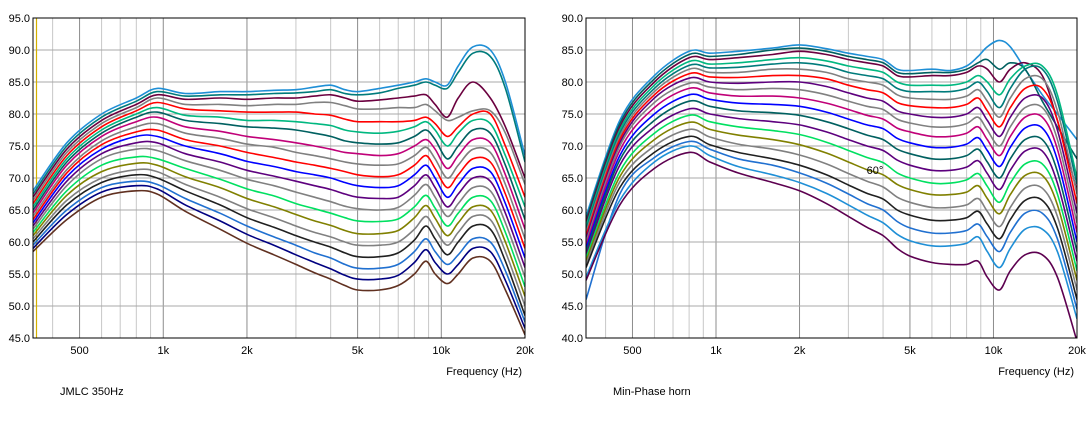 The image size is (1089, 424). Describe the element at coordinates (652, 392) in the screenshot. I see `chart-caption: Min-Phase horn` at that location.